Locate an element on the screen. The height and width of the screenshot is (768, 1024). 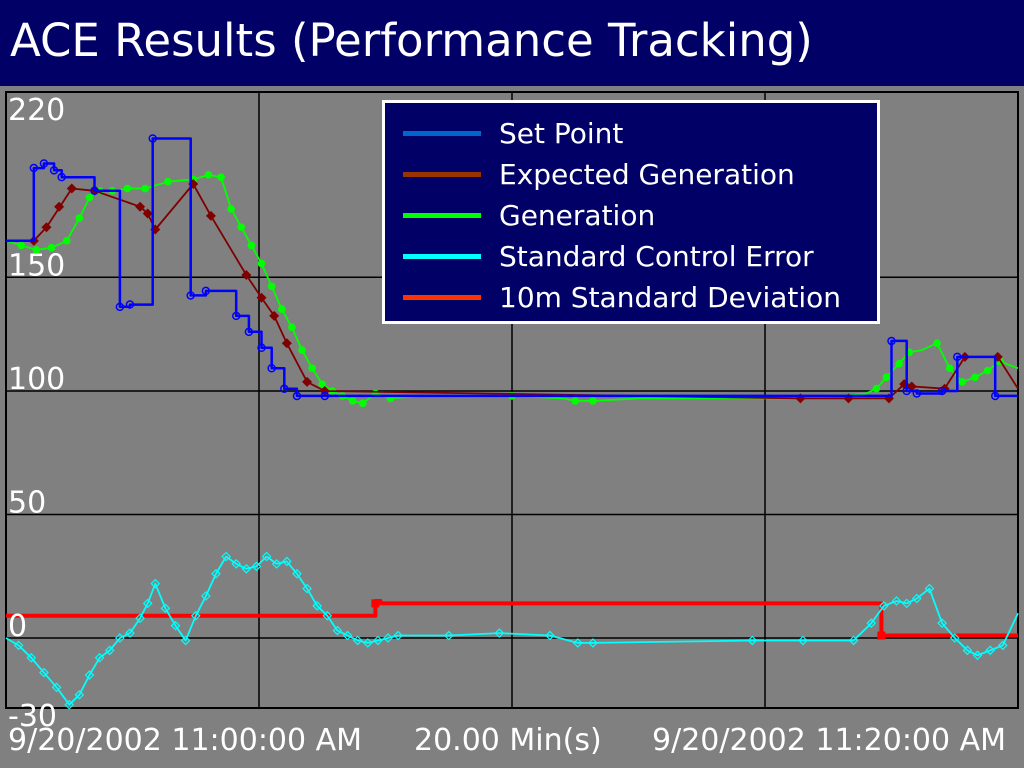
legend-label-generation: Generation is located at coordinates (577, 215).